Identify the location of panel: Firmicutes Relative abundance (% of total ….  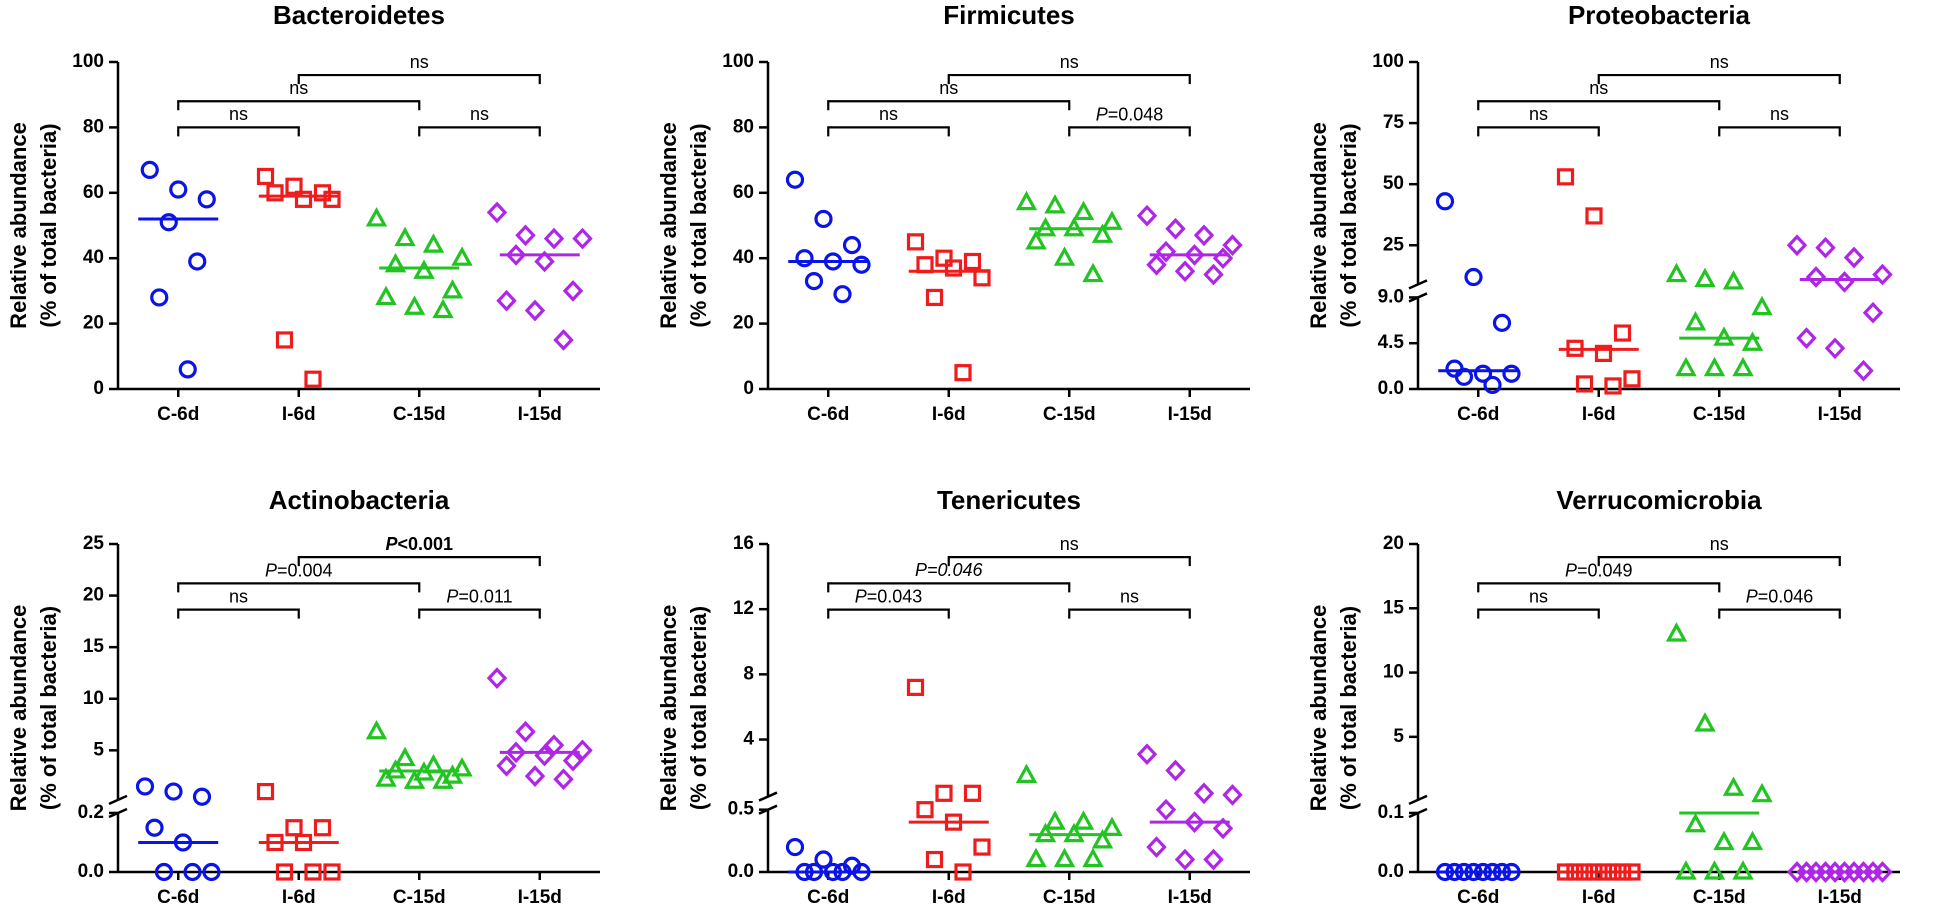
(953, 212).